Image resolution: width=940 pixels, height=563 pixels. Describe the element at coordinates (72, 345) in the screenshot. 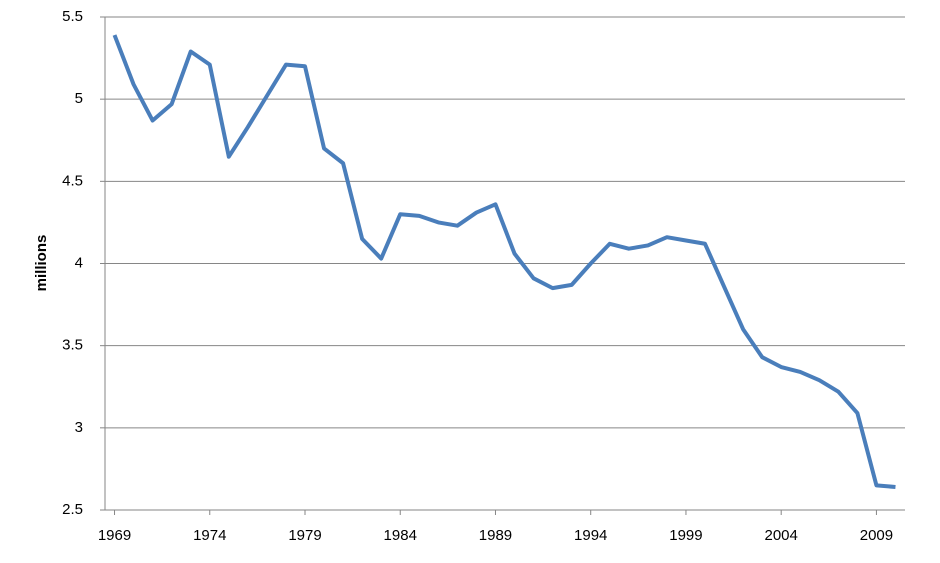

I see `y-tick-label: 3.5` at that location.